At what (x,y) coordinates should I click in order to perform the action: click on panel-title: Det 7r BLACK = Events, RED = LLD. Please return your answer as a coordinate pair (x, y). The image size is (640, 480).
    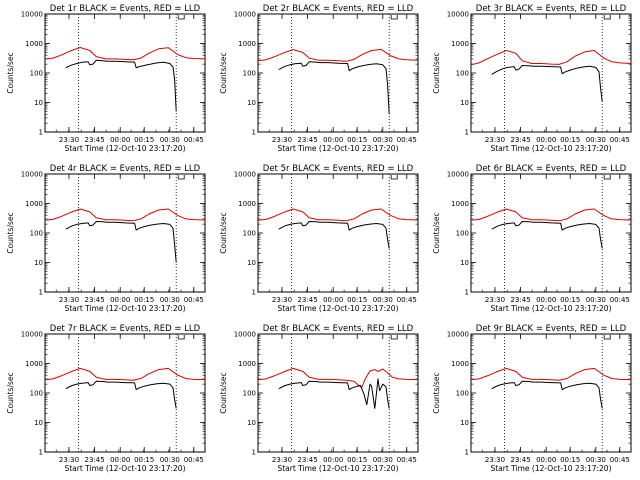
    Looking at the image, I should click on (125, 329).